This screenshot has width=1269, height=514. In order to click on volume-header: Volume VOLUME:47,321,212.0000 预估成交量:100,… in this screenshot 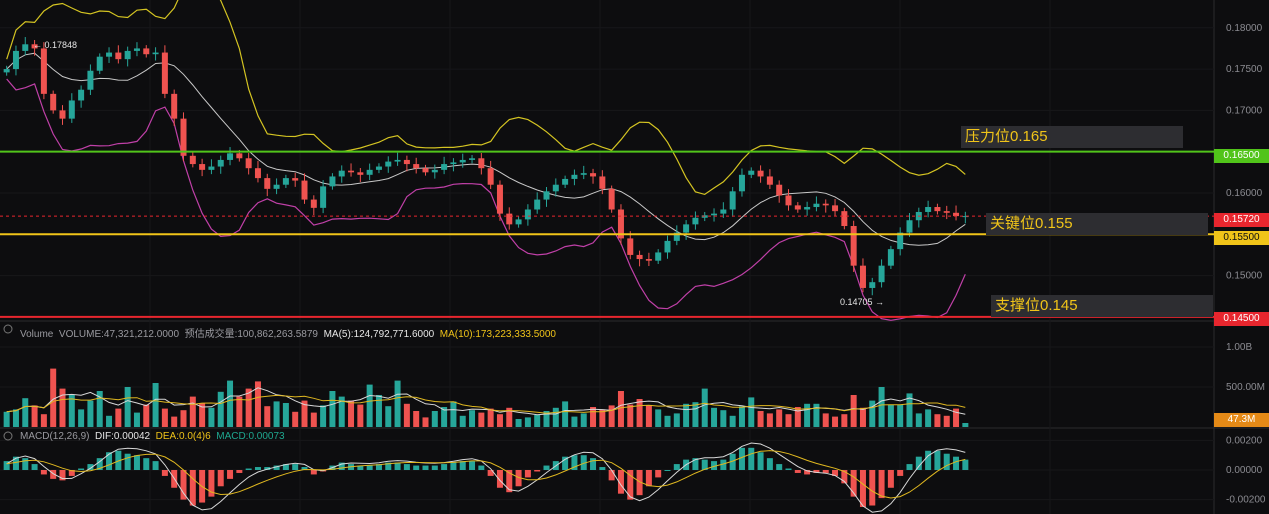, I will do `click(288, 332)`.